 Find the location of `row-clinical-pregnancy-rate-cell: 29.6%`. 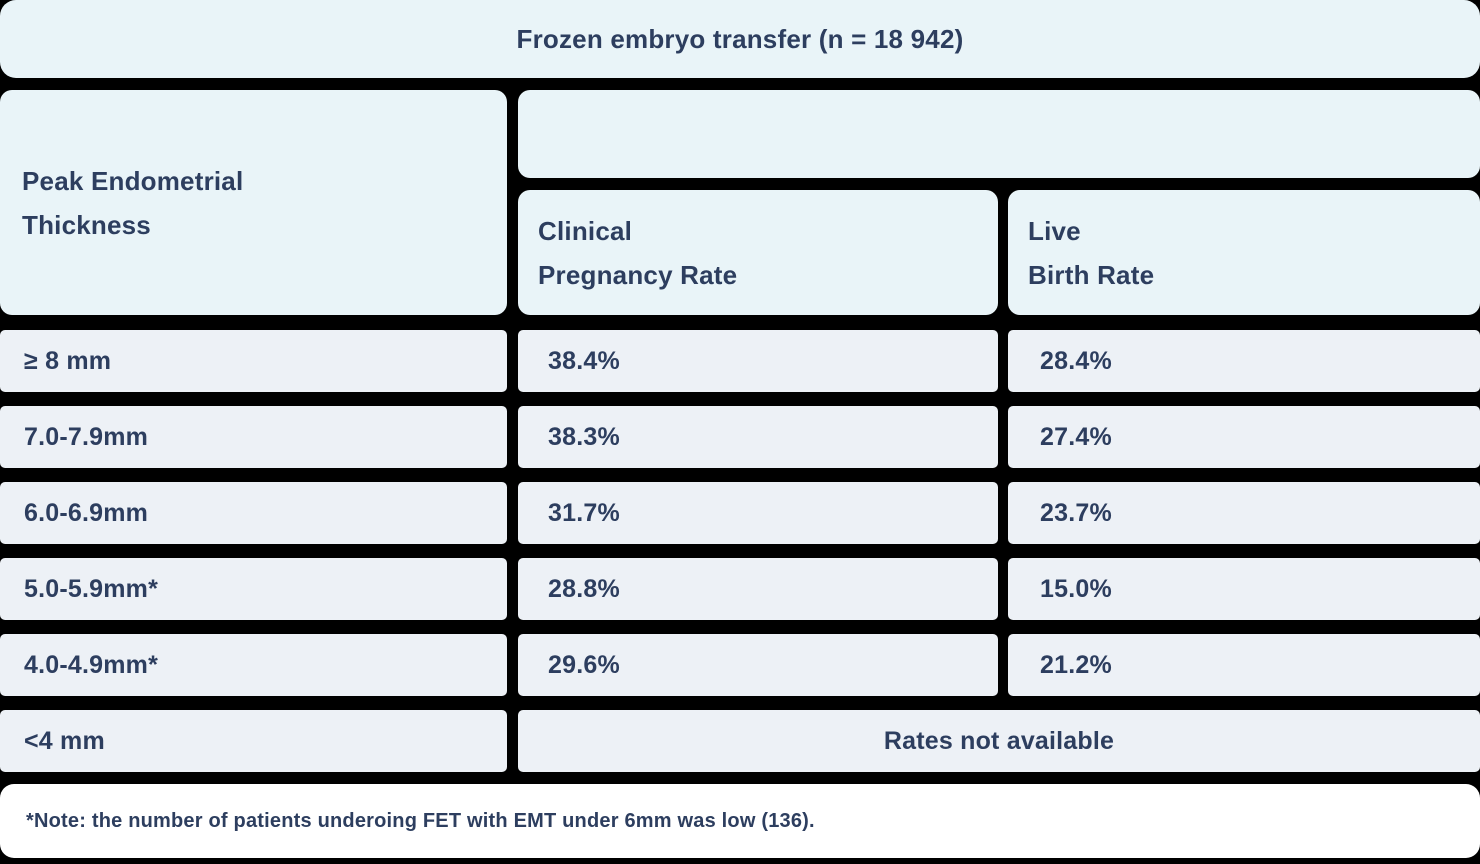

row-clinical-pregnancy-rate-cell: 29.6% is located at coordinates (758, 665).